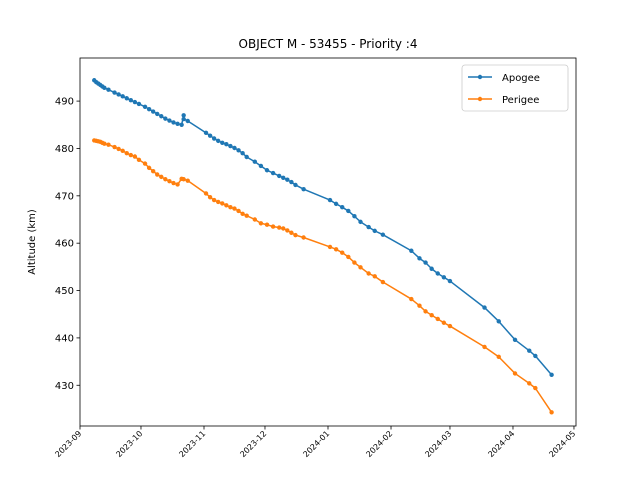 Image resolution: width=640 pixels, height=480 pixels. Describe the element at coordinates (480, 99) in the screenshot. I see `legend-marker-perigee` at that location.